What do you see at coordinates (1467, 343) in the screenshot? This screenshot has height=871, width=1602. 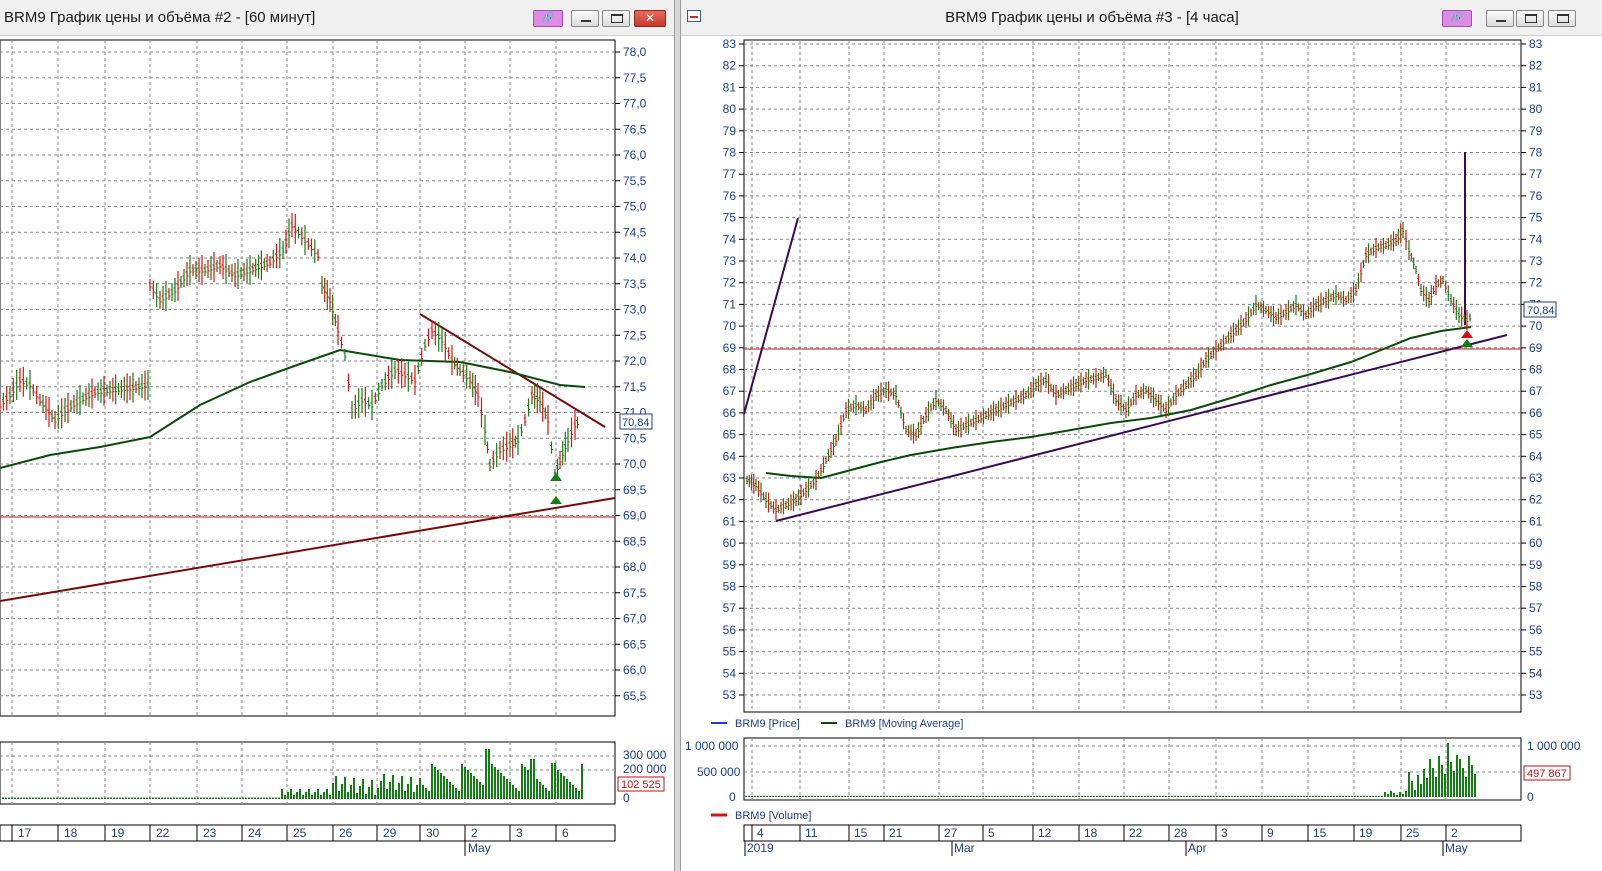 I see `buy-signal-arrow-up-icon` at bounding box center [1467, 343].